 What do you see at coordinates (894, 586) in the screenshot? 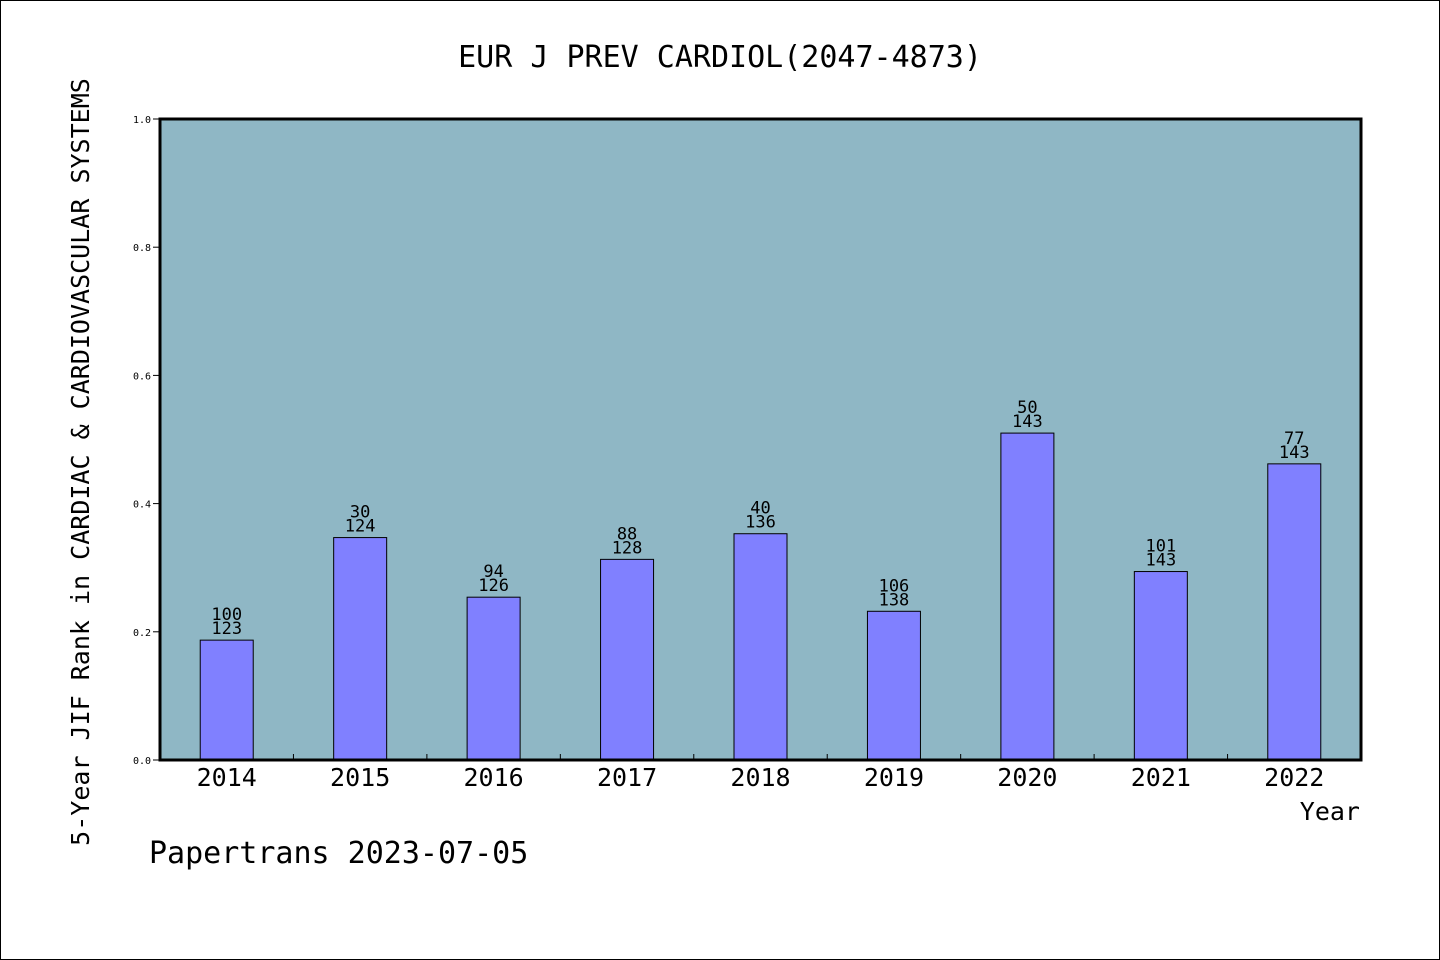
I see `bar-rank-label: 106` at bounding box center [894, 586].